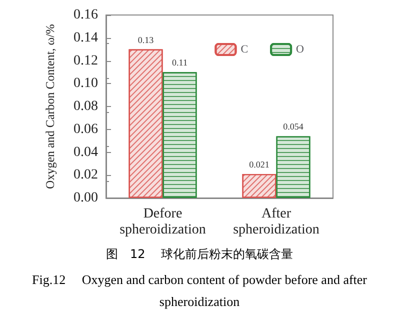 The image size is (399, 327). I want to click on y-tick-label: 0.06, so click(86, 129).